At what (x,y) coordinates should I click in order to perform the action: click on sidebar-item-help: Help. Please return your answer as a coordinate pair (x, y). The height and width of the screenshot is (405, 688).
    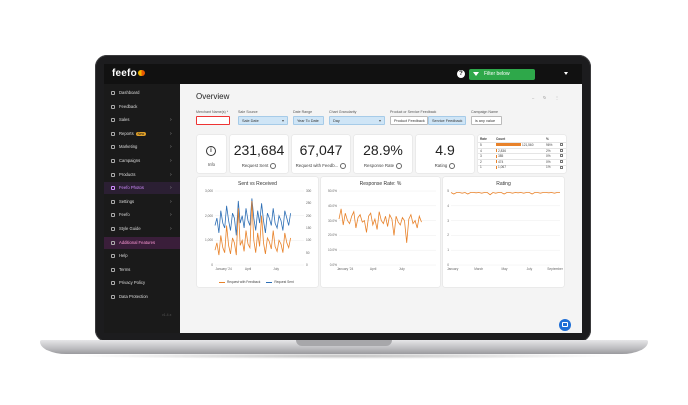
    Looking at the image, I should click on (142, 256).